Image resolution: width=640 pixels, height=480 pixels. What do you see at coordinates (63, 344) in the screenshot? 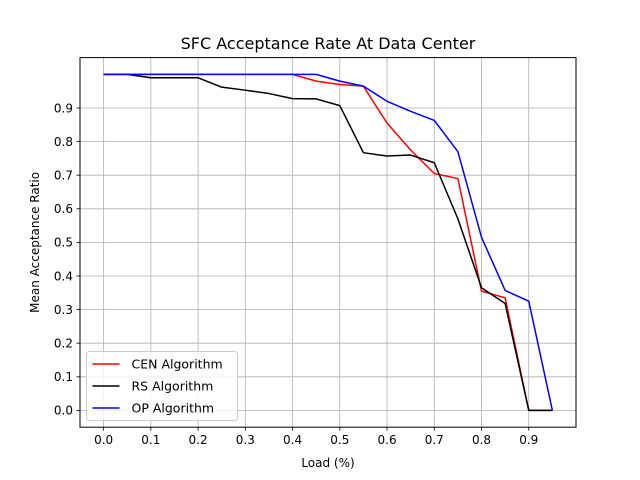
I see `y-tick-label: 0.2` at bounding box center [63, 344].